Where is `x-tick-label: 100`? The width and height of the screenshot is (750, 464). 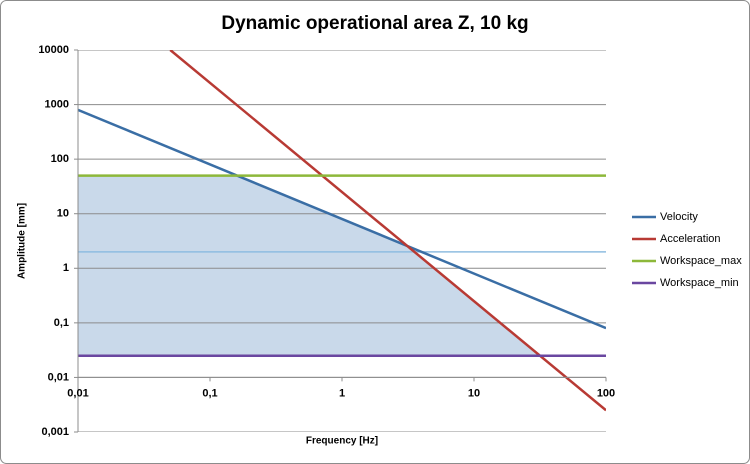
x-tick-label: 100 is located at coordinates (606, 393).